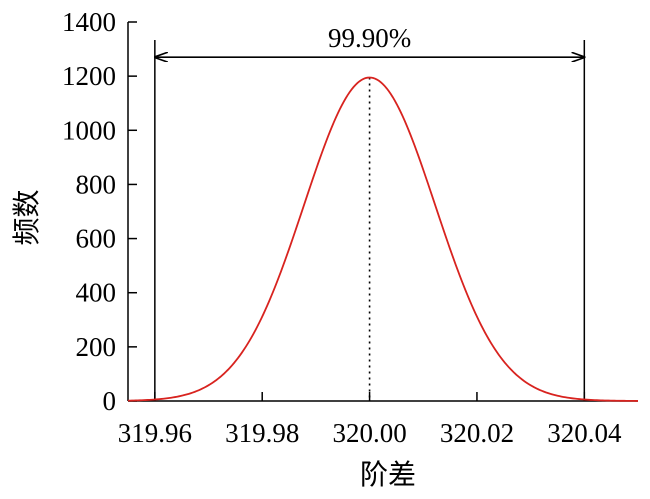  Describe the element at coordinates (477, 433) in the screenshot. I see `x-tick-label: 320.02` at that location.